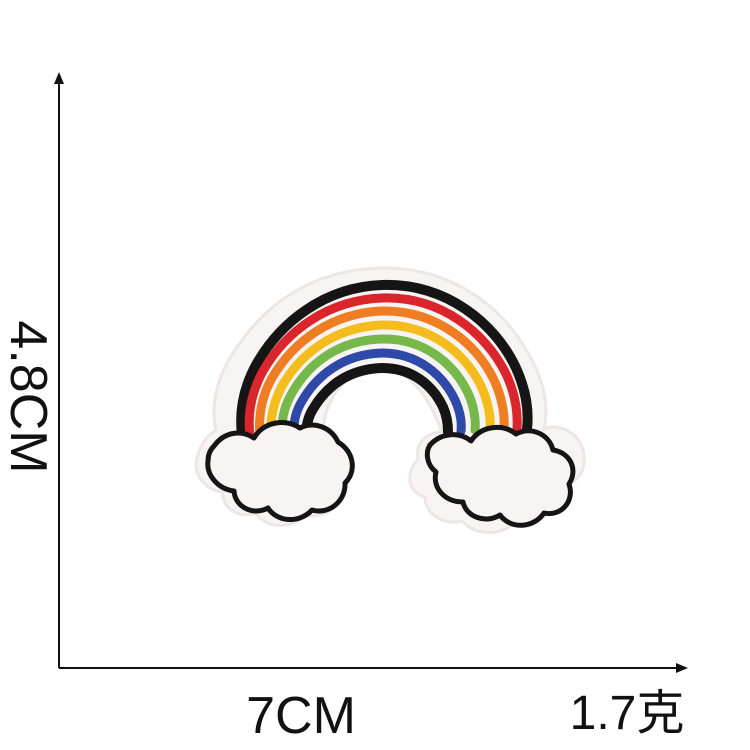  What do you see at coordinates (280, 471) in the screenshot?
I see `left-cloud` at bounding box center [280, 471].